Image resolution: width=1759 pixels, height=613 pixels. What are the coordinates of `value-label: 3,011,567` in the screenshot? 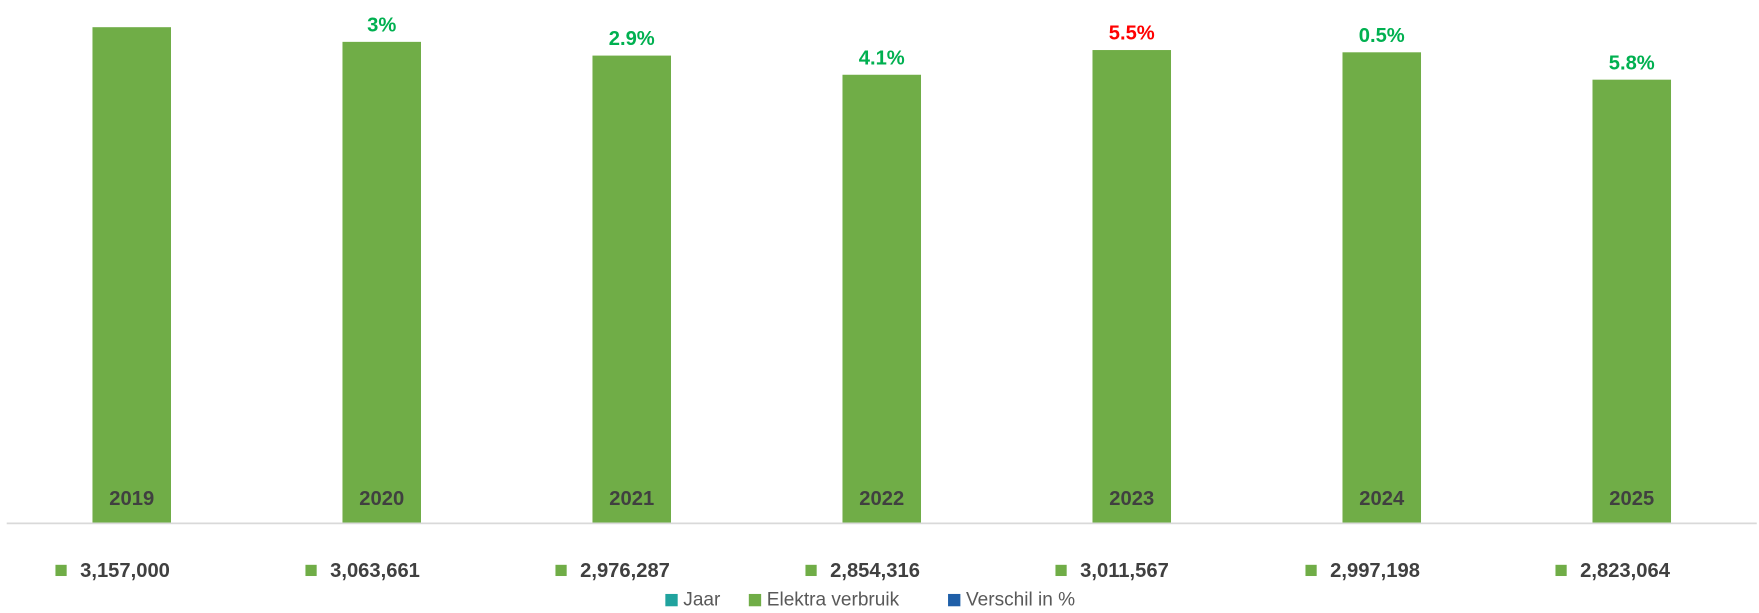 It's located at (1124, 571).